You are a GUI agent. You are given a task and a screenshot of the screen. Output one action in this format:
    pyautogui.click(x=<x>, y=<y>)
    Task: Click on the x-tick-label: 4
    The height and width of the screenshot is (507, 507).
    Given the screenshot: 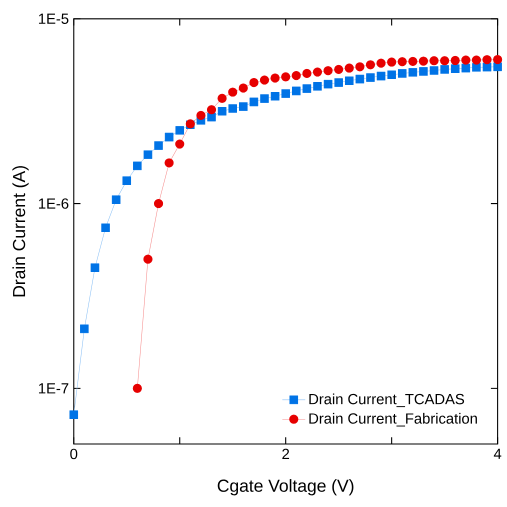 What is the action you would take?
    pyautogui.click(x=498, y=453)
    